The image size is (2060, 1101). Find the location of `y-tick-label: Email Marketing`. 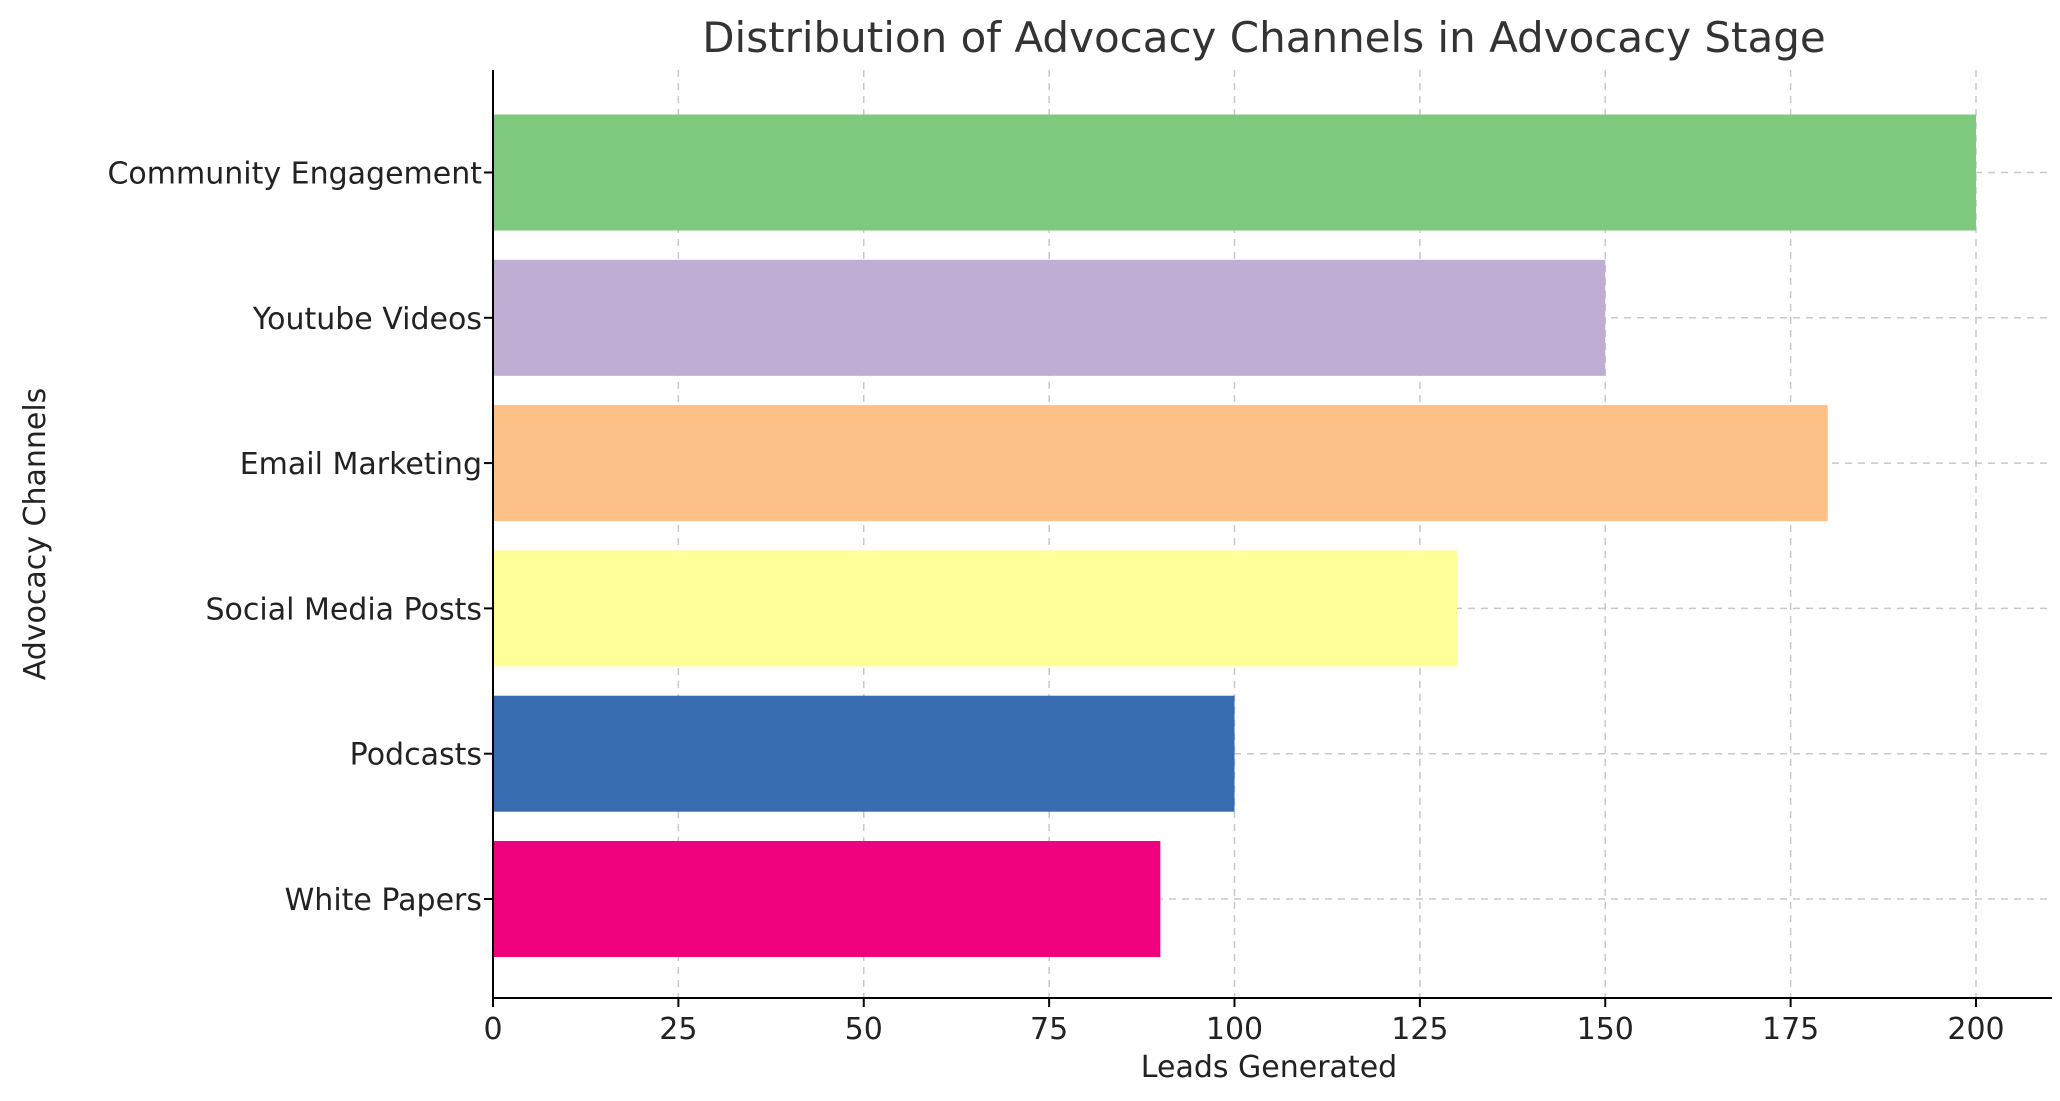

y-tick-label: Email Marketing is located at coordinates (361, 464).